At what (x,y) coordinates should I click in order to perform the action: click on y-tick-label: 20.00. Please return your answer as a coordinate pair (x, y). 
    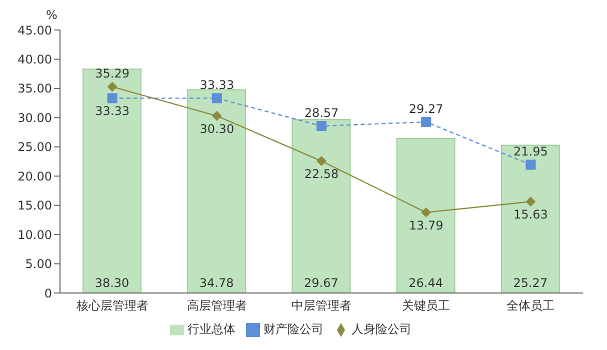
    Looking at the image, I should click on (35, 176).